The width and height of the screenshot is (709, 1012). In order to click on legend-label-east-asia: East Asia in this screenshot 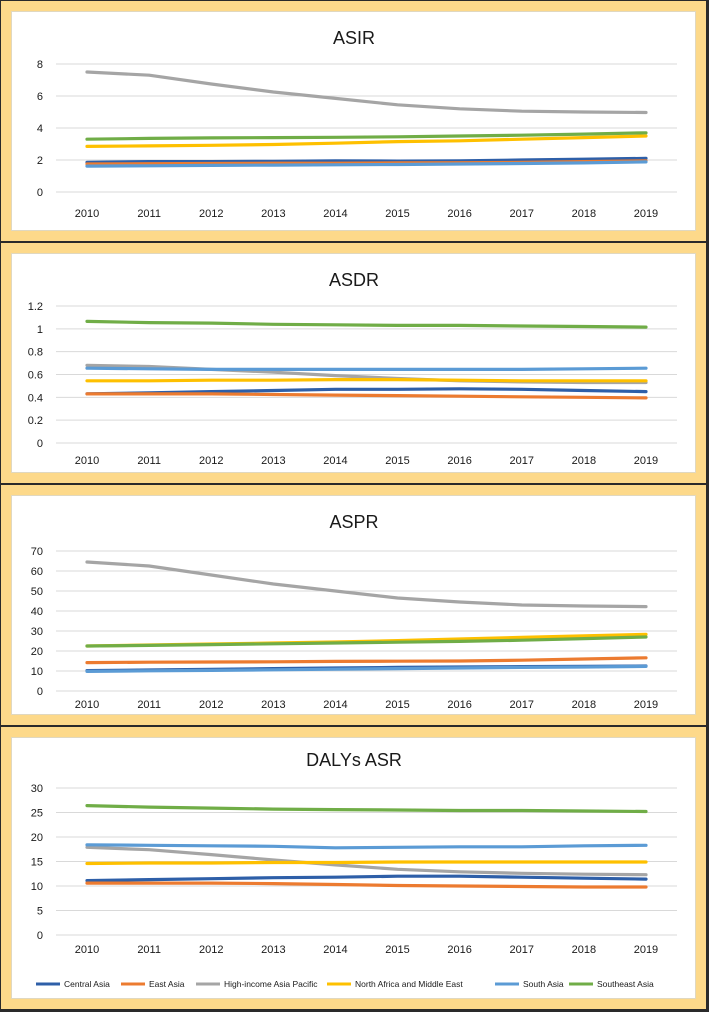, I will do `click(167, 984)`.